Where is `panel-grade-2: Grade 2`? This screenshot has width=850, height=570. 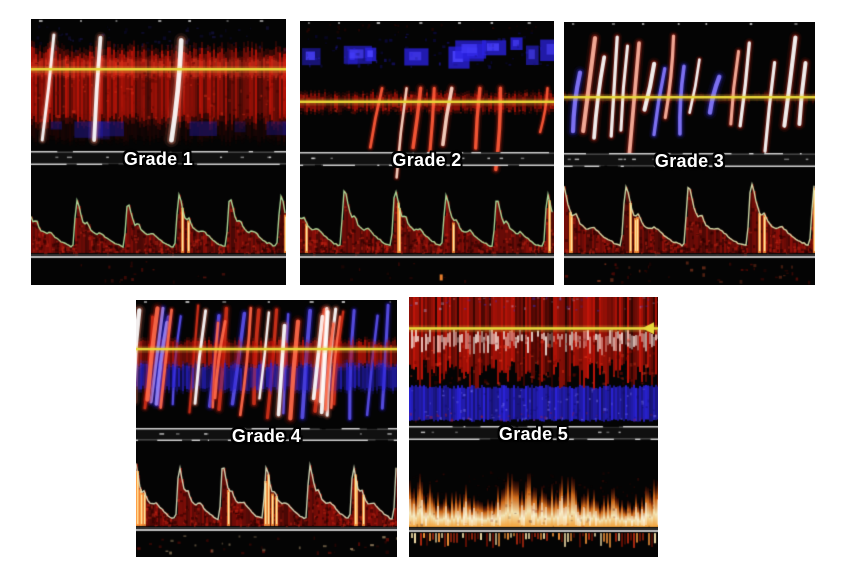
panel-grade-2: Grade 2 is located at coordinates (427, 153).